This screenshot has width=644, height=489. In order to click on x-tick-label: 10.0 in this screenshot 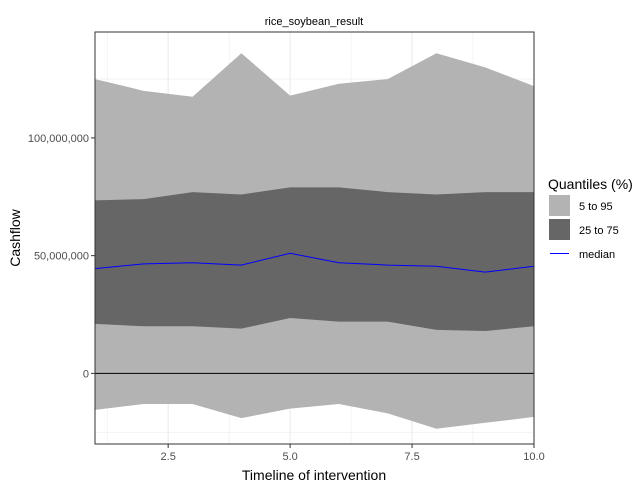, I will do `click(533, 457)`.